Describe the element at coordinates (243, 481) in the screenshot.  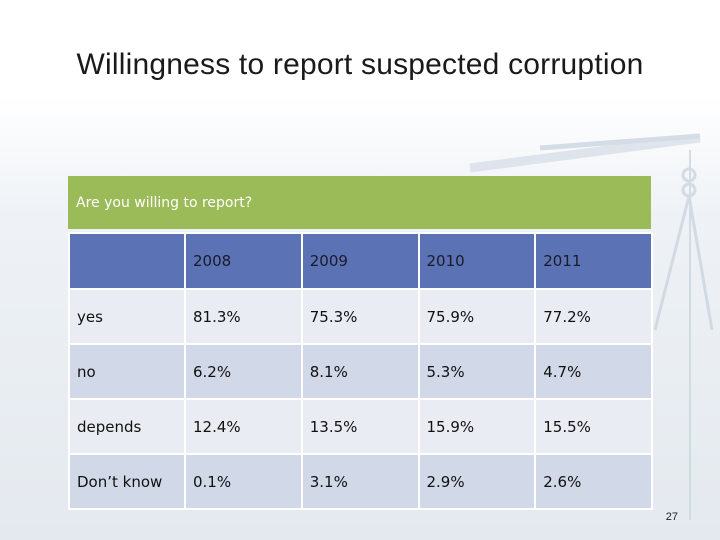
I see `table-cell: 0.1%` at that location.